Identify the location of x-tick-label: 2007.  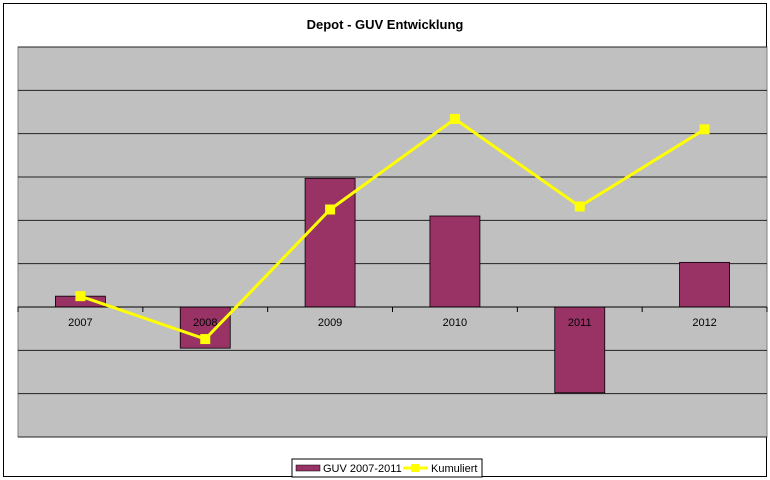
(80, 323).